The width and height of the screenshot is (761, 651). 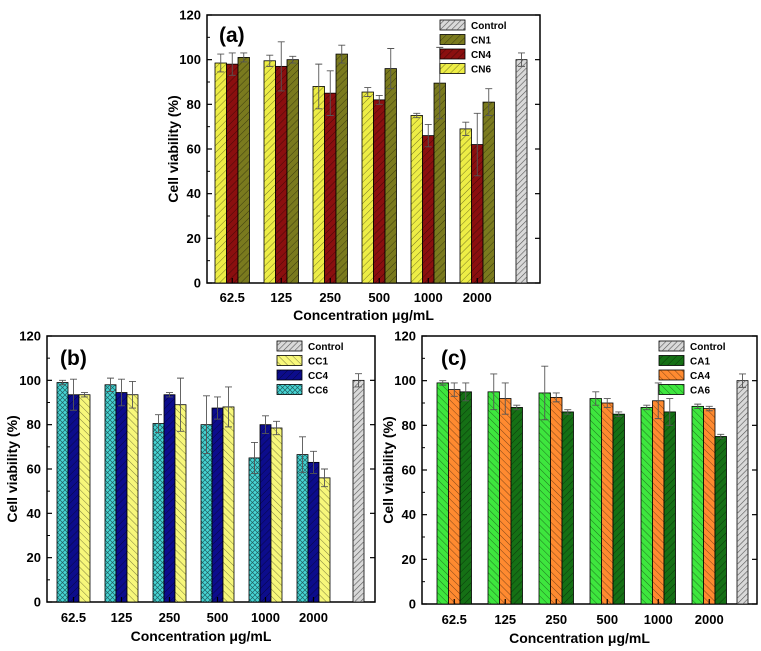 I want to click on legend-label-ca6: CA6, so click(x=700, y=391).